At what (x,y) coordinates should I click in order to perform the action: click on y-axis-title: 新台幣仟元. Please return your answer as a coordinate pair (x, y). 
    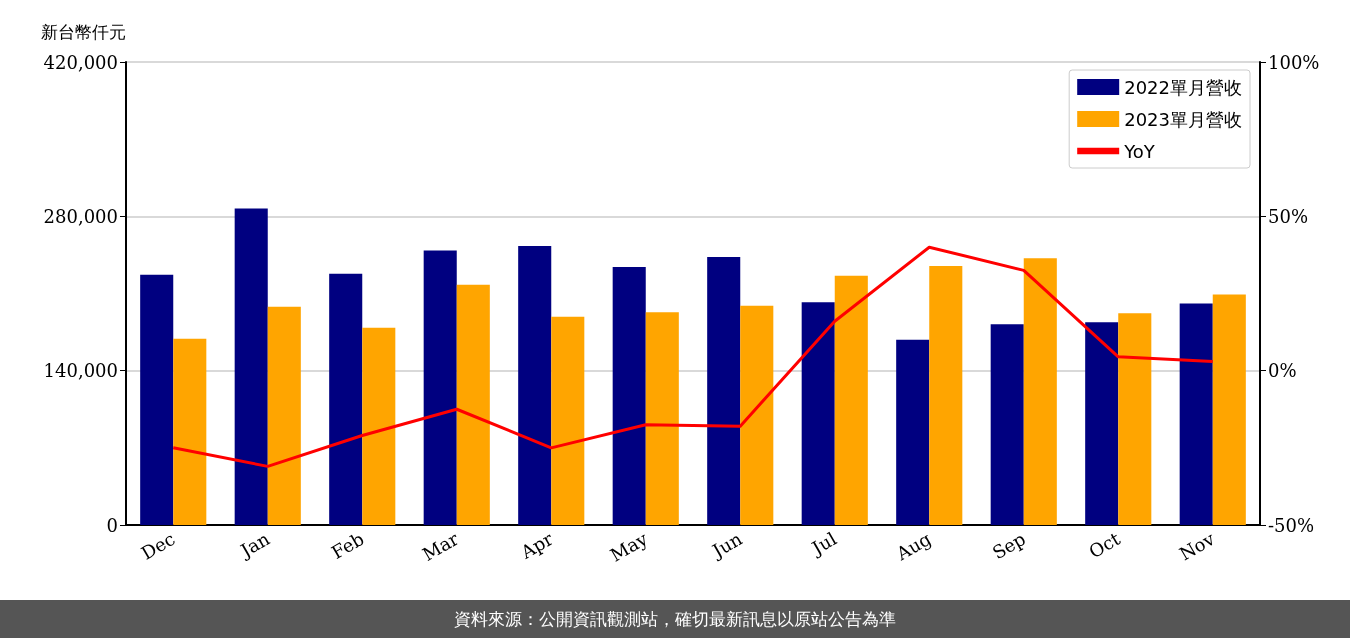
    Looking at the image, I should click on (83, 31).